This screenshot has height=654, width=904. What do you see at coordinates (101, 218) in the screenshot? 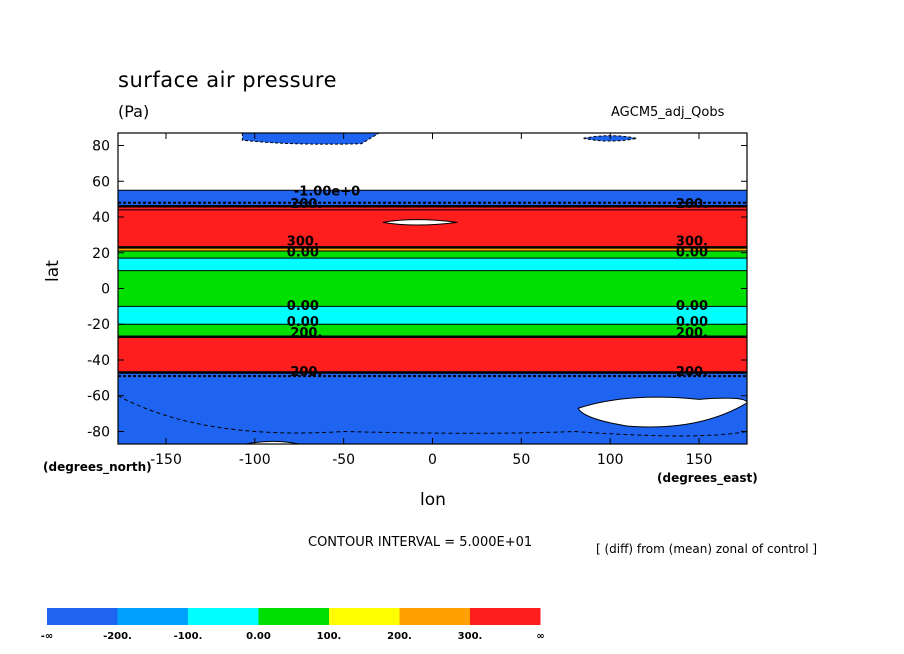
I see `y-tick-label: 40` at bounding box center [101, 218].